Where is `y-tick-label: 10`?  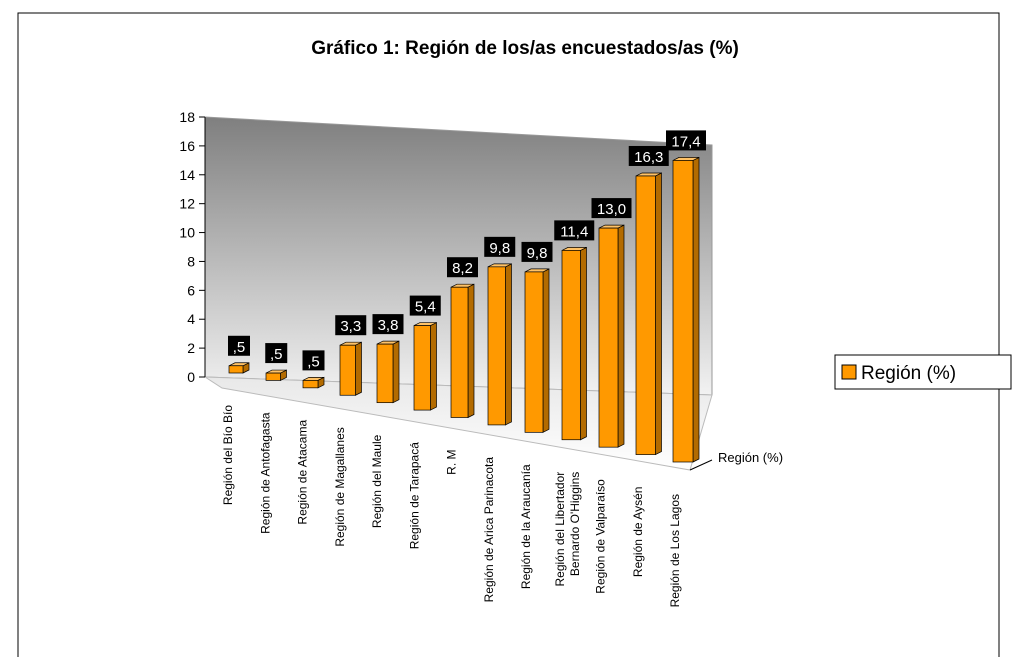
y-tick-label: 10 is located at coordinates (187, 233).